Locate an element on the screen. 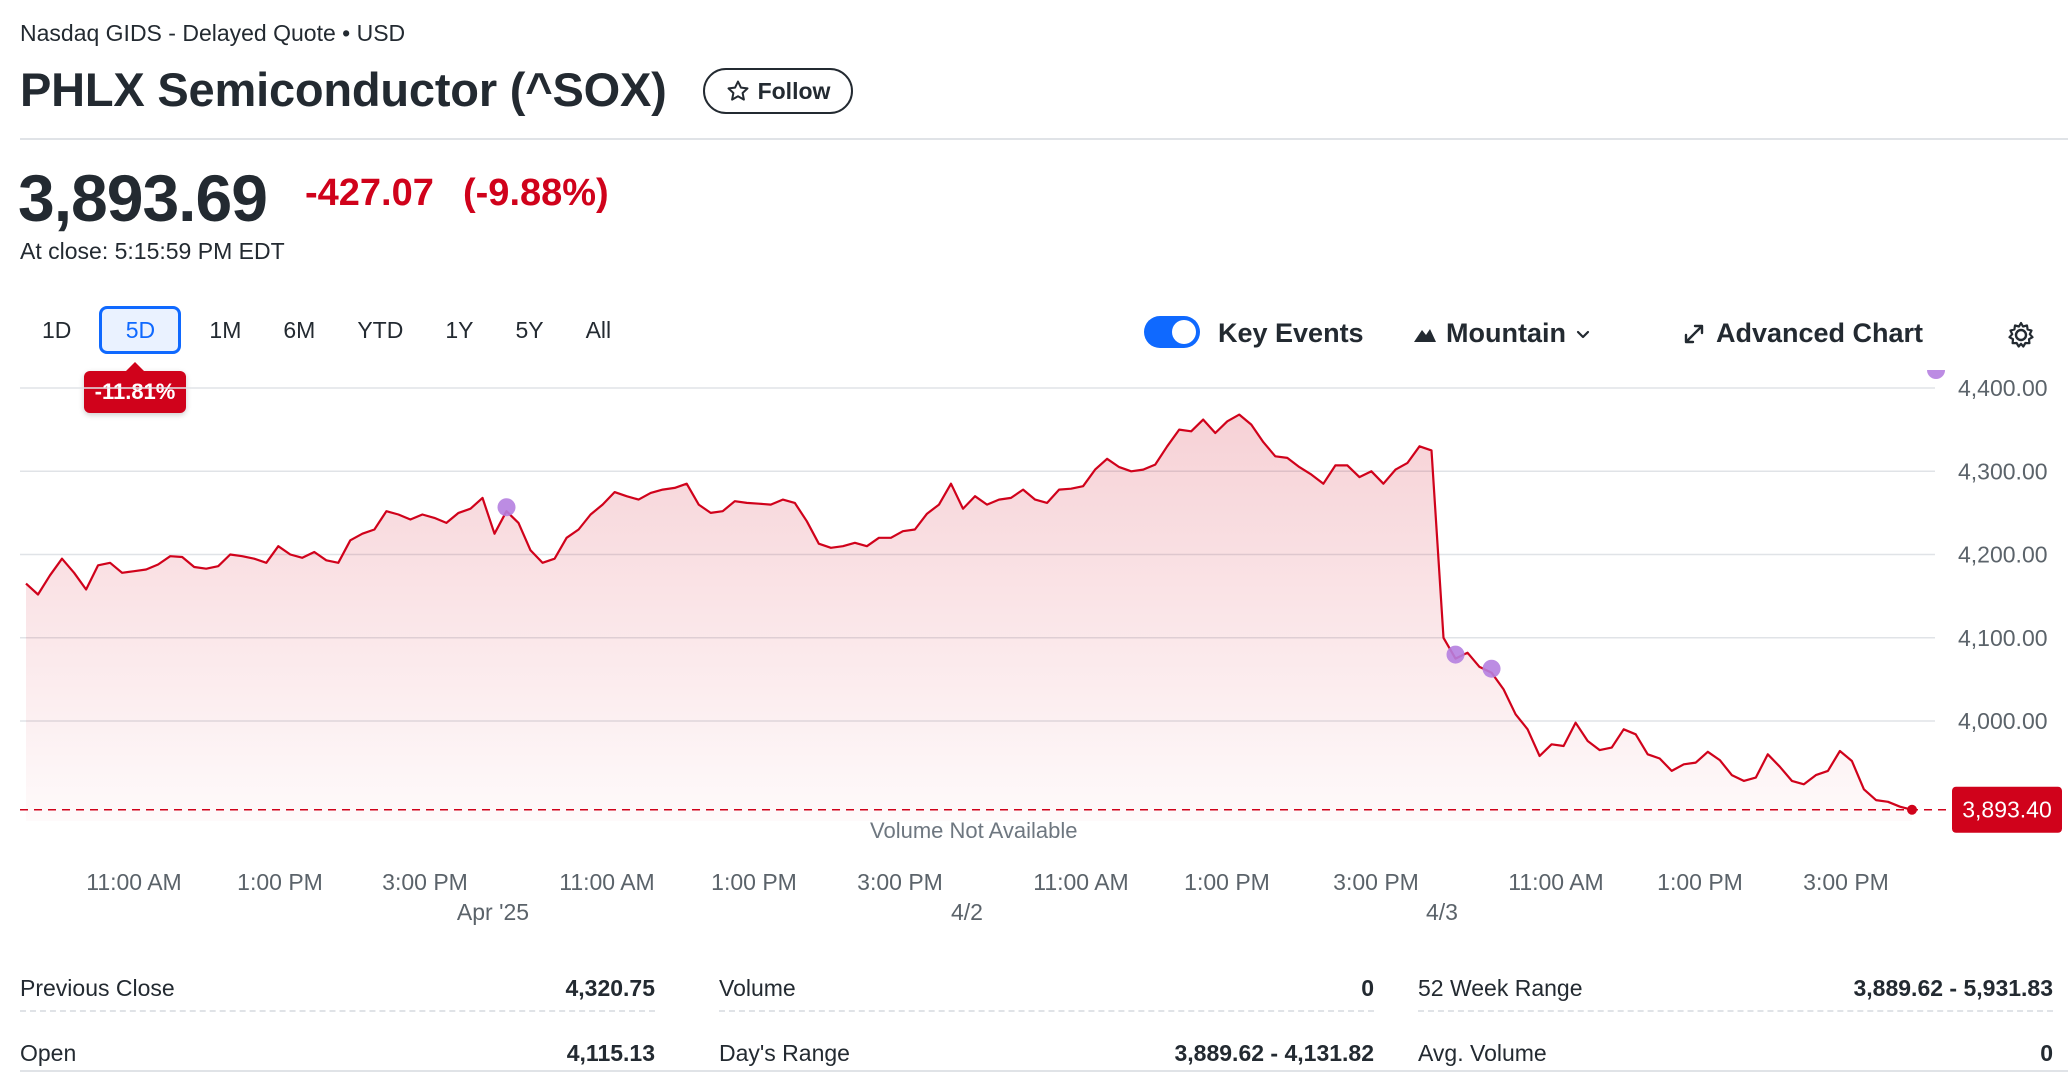 This screenshot has height=1088, width=2072. range-tab-1m: 1M is located at coordinates (225, 329).